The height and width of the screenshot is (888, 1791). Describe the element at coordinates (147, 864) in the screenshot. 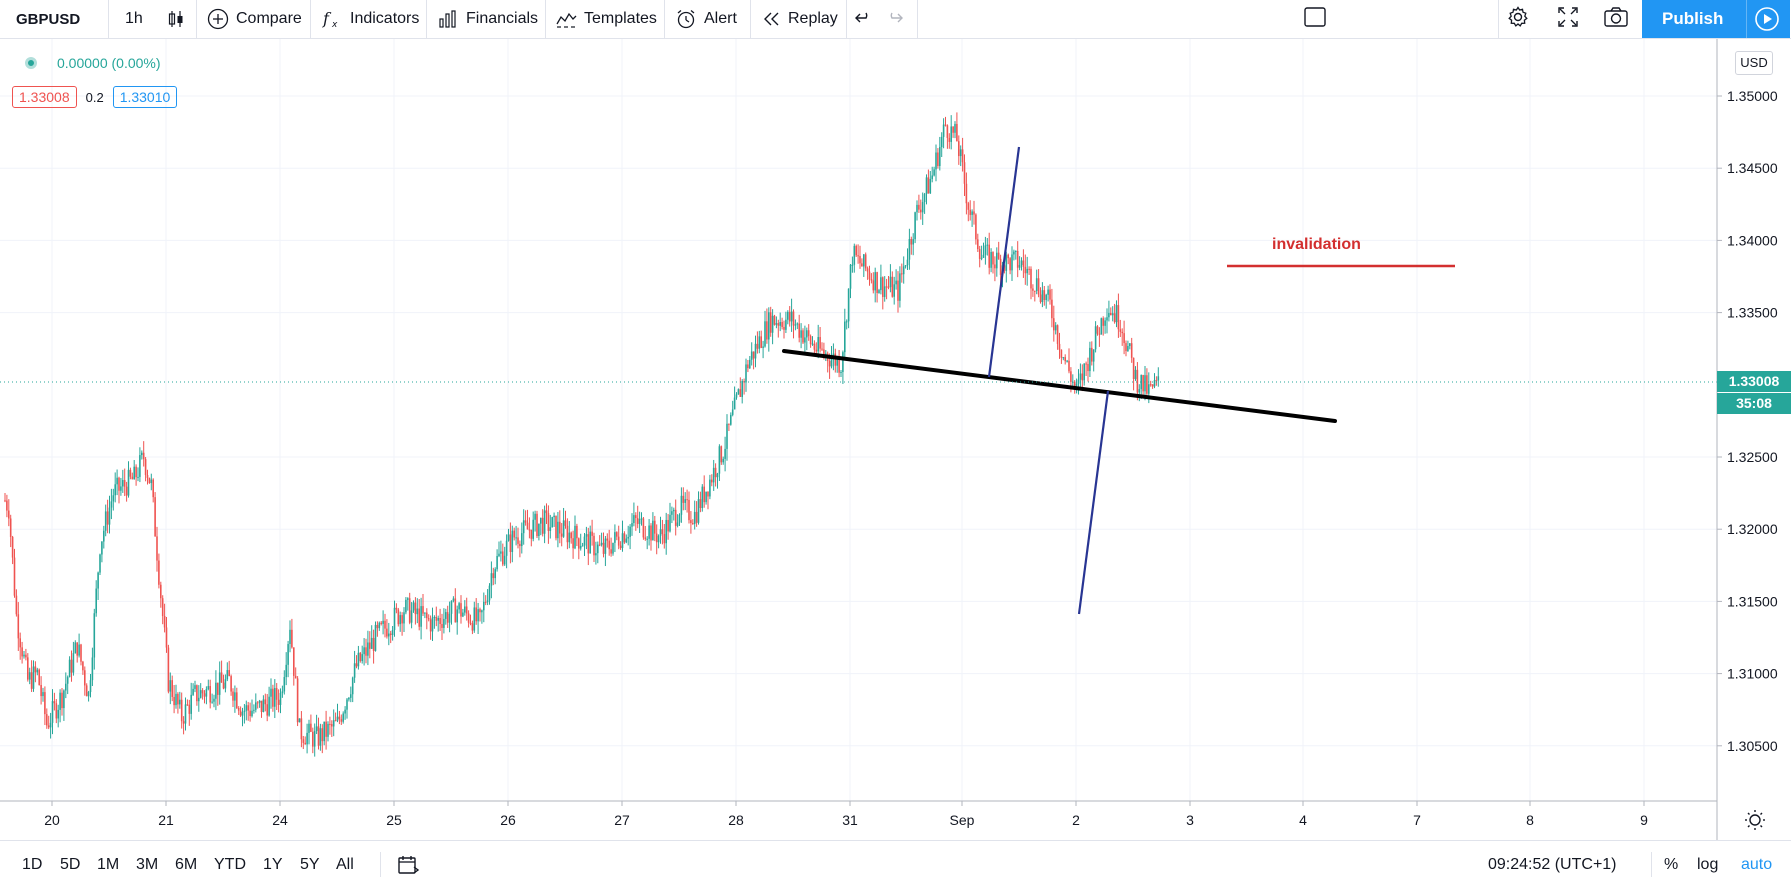

I see `range-3m: 3M` at that location.